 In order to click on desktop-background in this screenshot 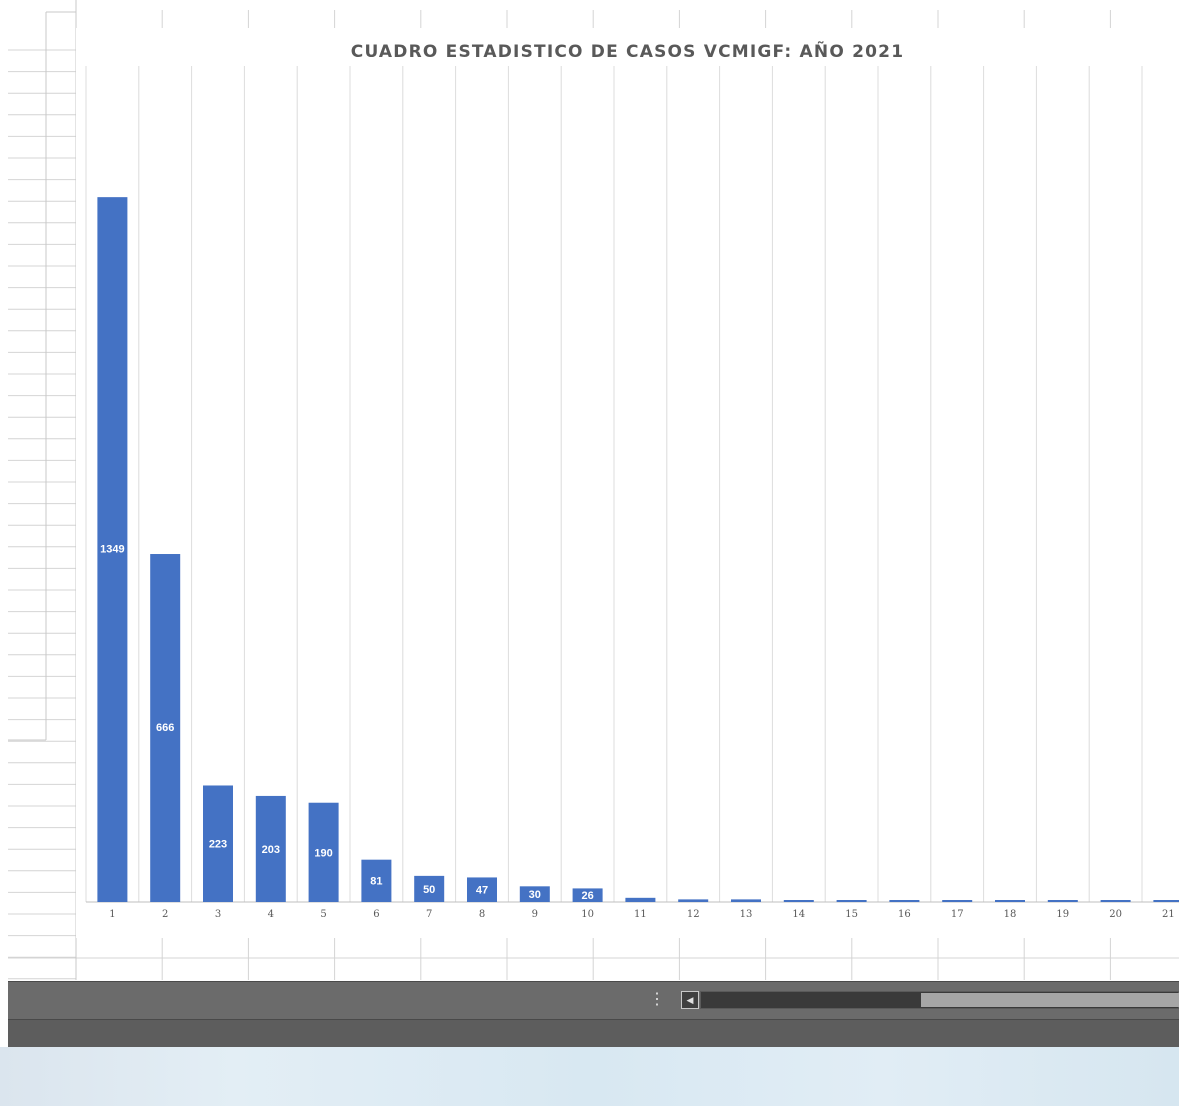, I will do `click(589, 1076)`.